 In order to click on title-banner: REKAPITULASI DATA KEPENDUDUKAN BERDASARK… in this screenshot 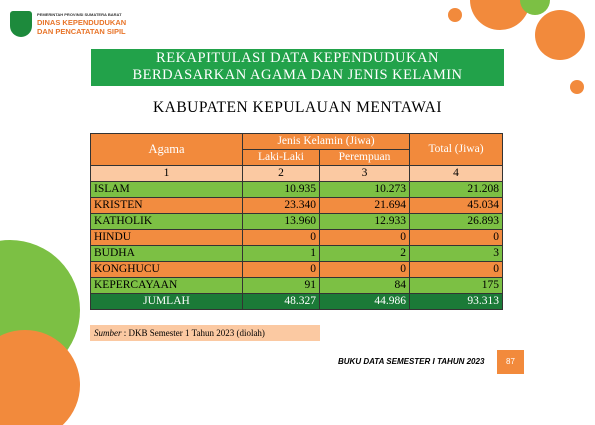, I will do `click(297, 67)`.